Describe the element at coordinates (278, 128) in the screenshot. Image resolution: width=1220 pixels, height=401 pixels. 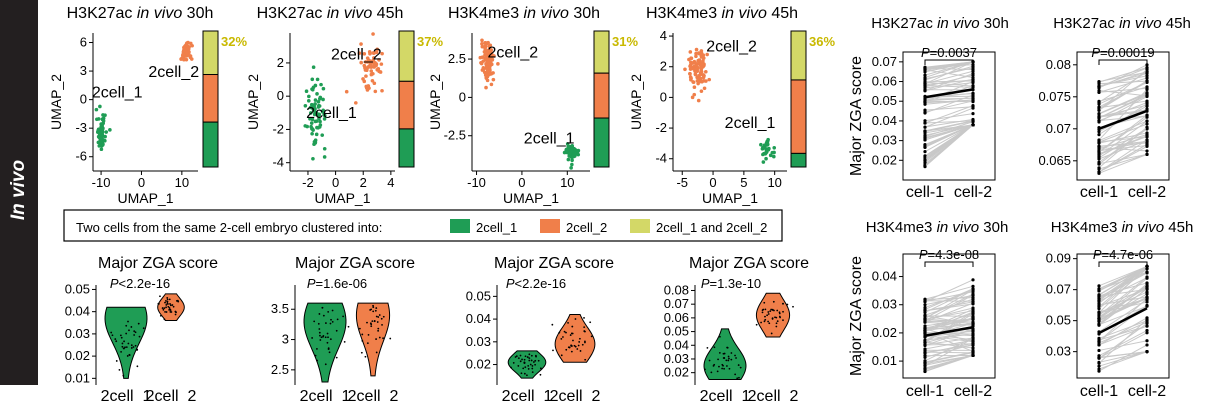
I see `y-tick-label: -2` at that location.